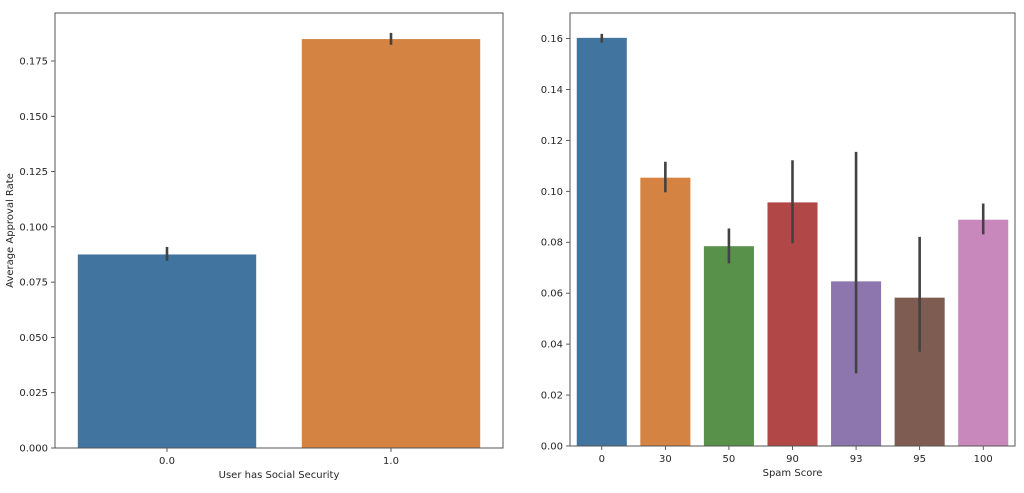 This screenshot has width=1024, height=493. What do you see at coordinates (792, 459) in the screenshot?
I see `x-tick-label: 90` at bounding box center [792, 459].